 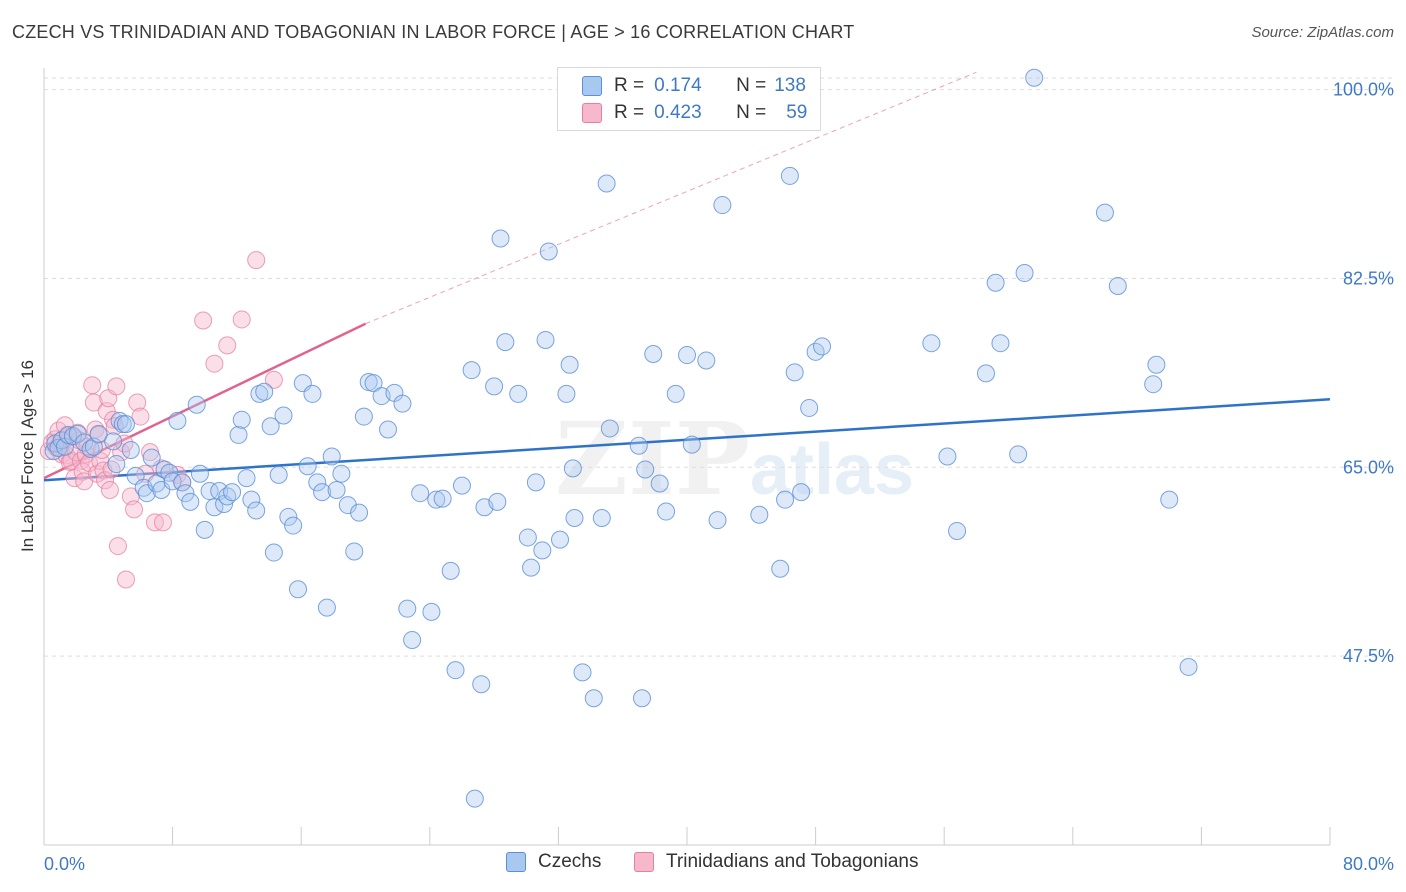 I want to click on n-value: 138, so click(x=790, y=85).